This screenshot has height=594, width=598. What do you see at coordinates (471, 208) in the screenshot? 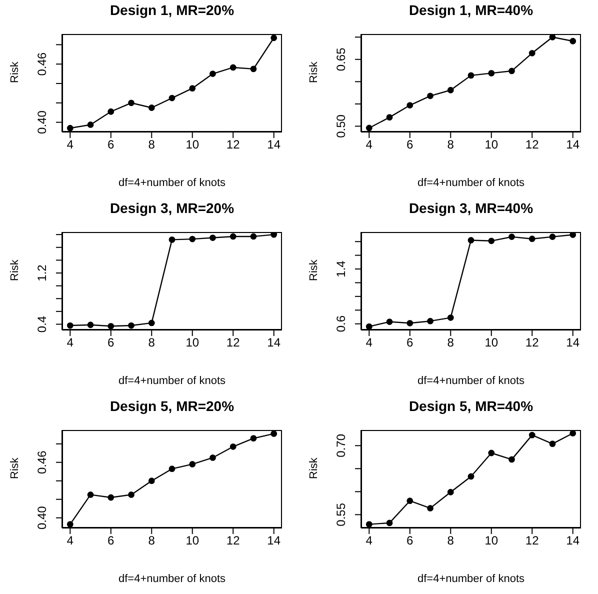
I see `chart-title: Design 3, MR=40%` at bounding box center [471, 208].